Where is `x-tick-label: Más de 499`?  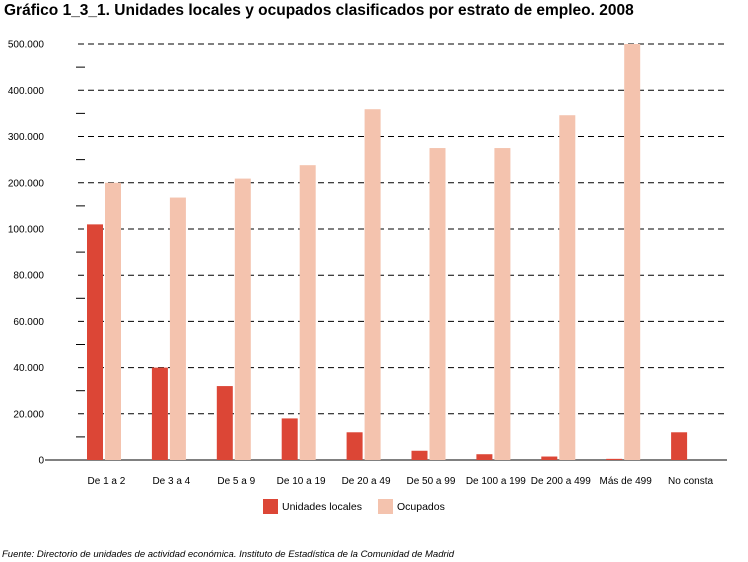
x-tick-label: Más de 499 is located at coordinates (626, 481).